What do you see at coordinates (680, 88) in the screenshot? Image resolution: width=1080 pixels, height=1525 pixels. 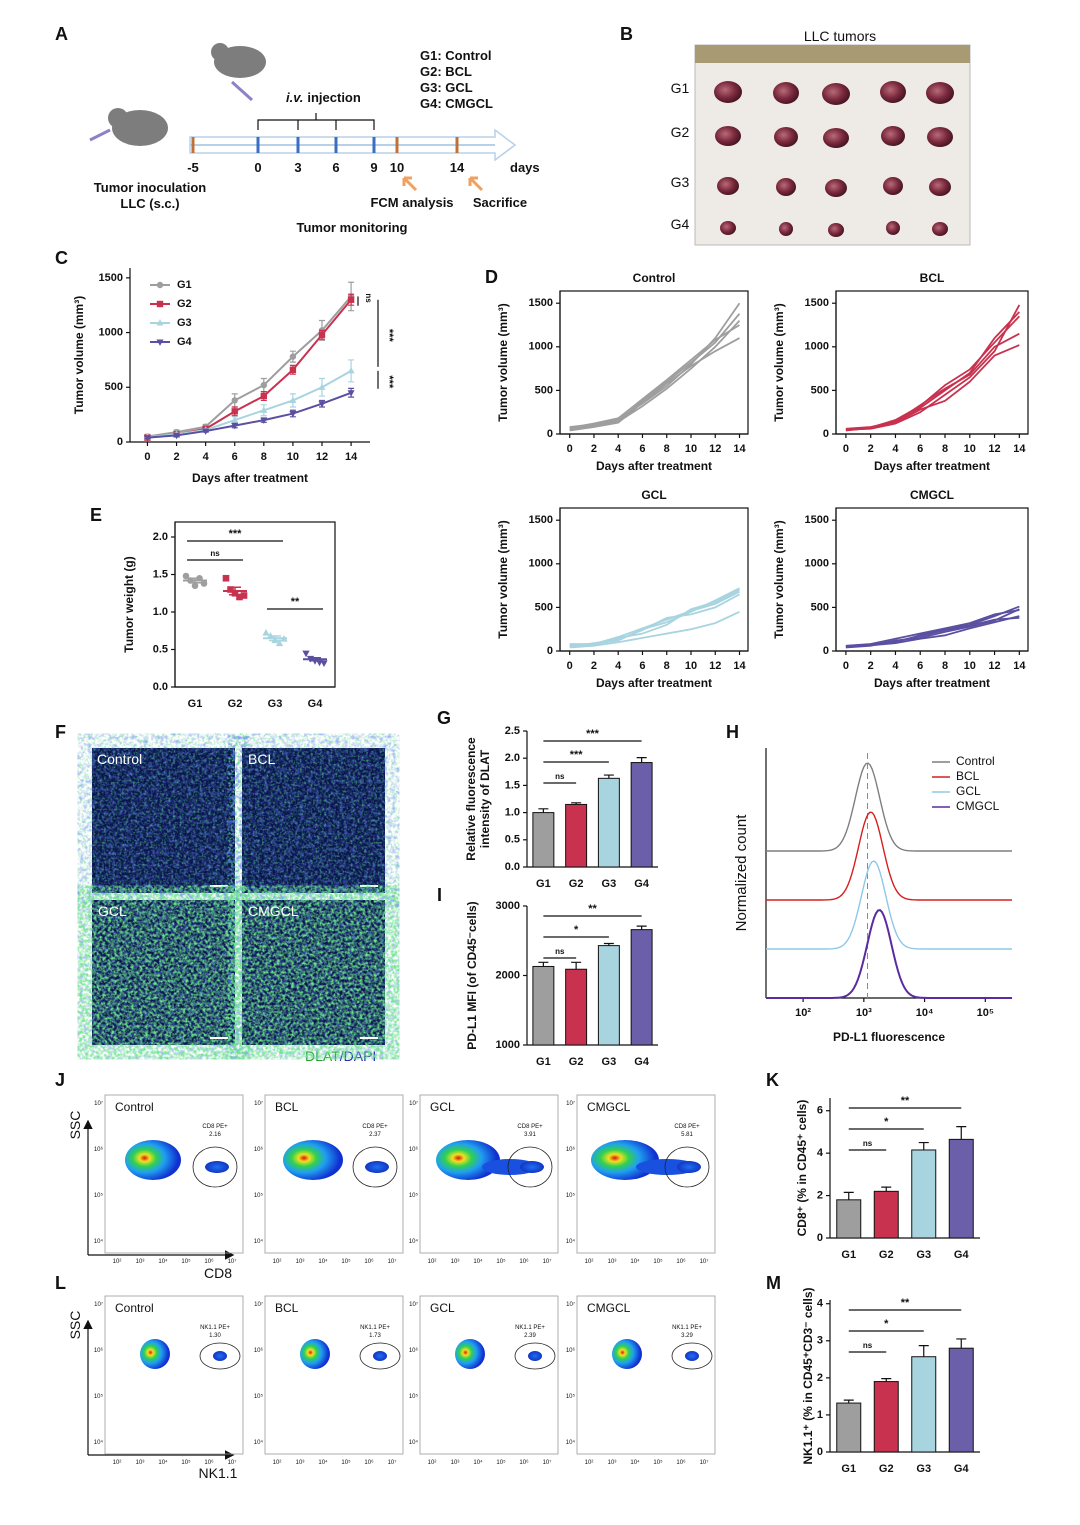 I see `row-label: G1` at bounding box center [680, 88].